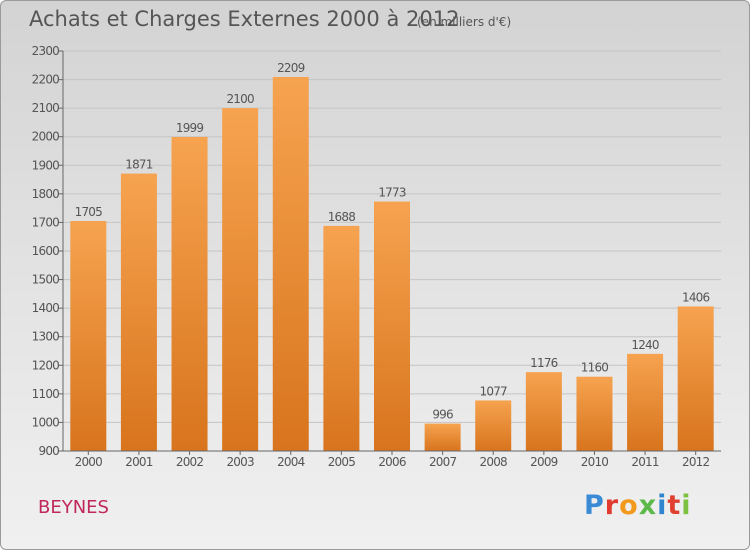 This screenshot has width=750, height=550. Describe the element at coordinates (46, 337) in the screenshot. I see `y-tick-label: 1300` at that location.